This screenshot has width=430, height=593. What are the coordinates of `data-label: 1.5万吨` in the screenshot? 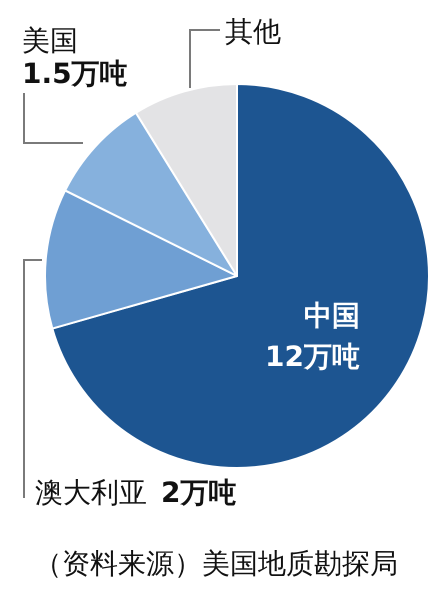 It's located at (75, 73).